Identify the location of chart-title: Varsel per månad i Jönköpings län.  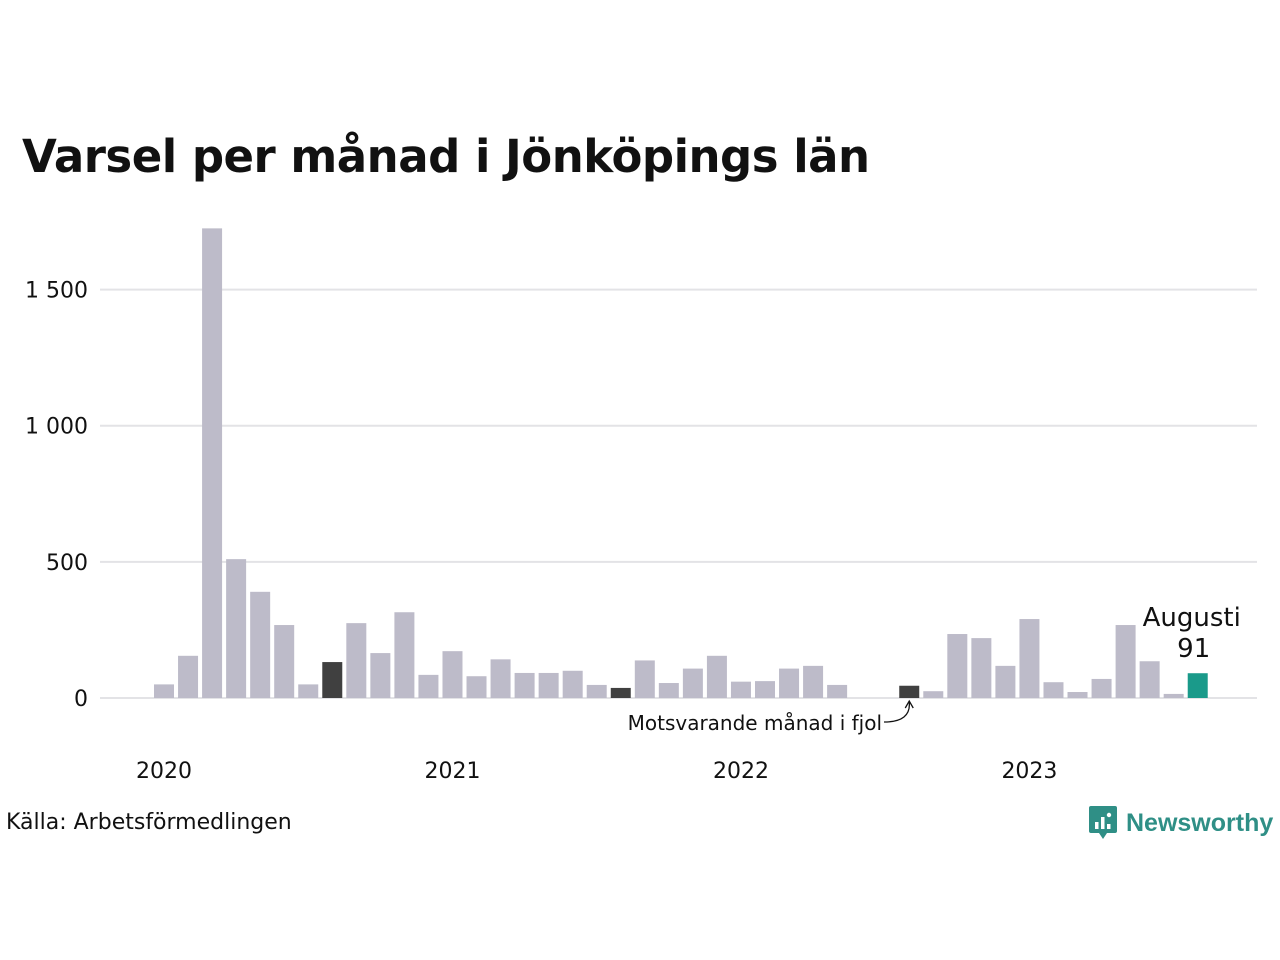
(446, 156).